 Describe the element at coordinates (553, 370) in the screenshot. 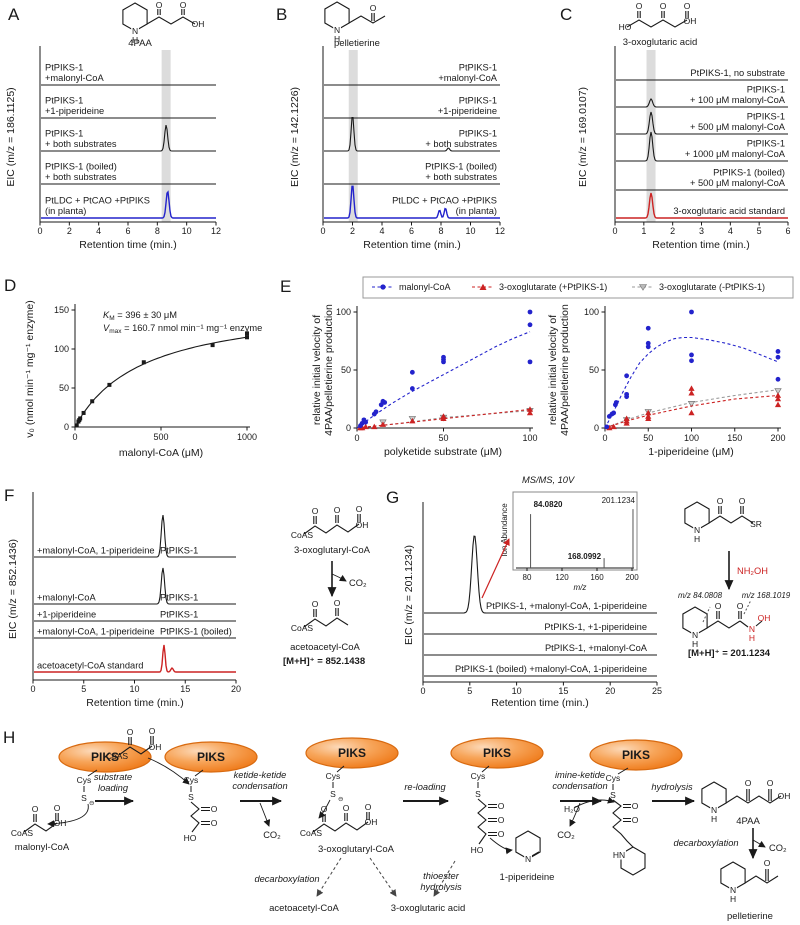

I see `e-right-y-label-1: relative initial velocity of` at that location.